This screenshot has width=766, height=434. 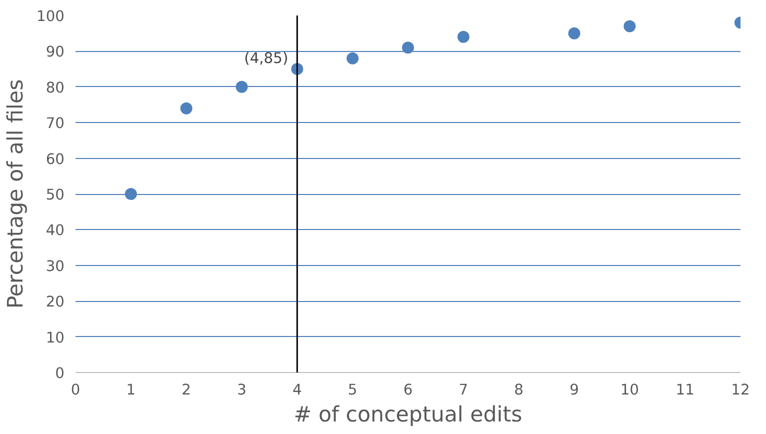 I want to click on x-tick-label: 10, so click(x=629, y=390).